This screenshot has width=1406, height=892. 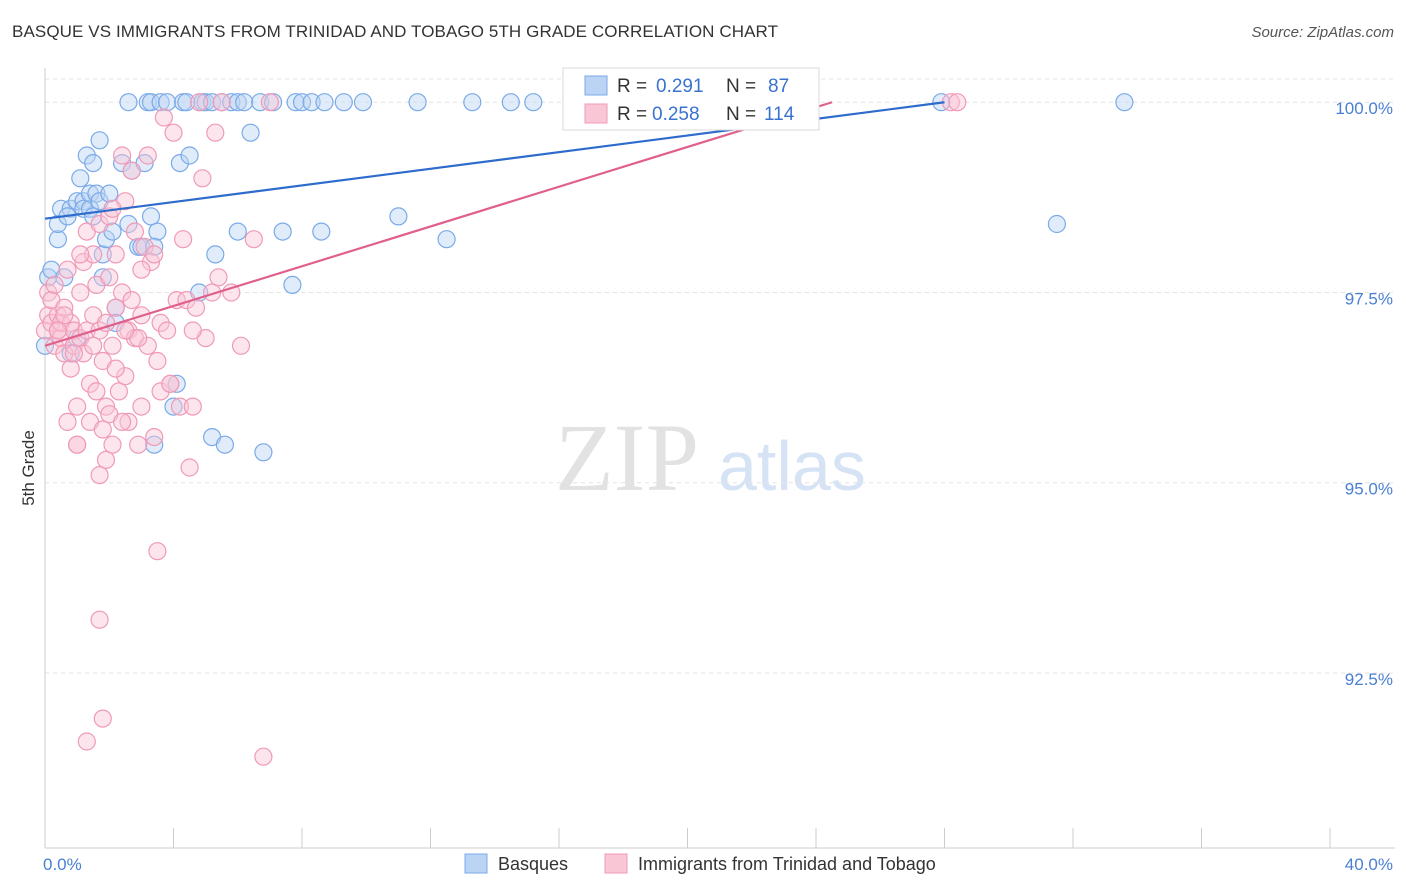 What do you see at coordinates (676, 114) in the screenshot?
I see `legend-r-value-pink: 0.258` at bounding box center [676, 114].